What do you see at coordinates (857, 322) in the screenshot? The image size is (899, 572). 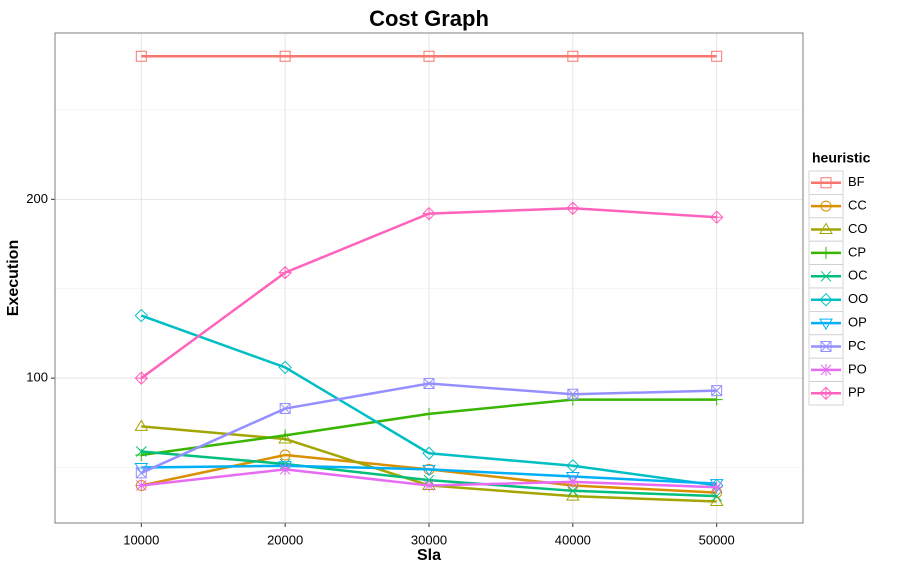 I see `legend-label: OP` at bounding box center [857, 322].